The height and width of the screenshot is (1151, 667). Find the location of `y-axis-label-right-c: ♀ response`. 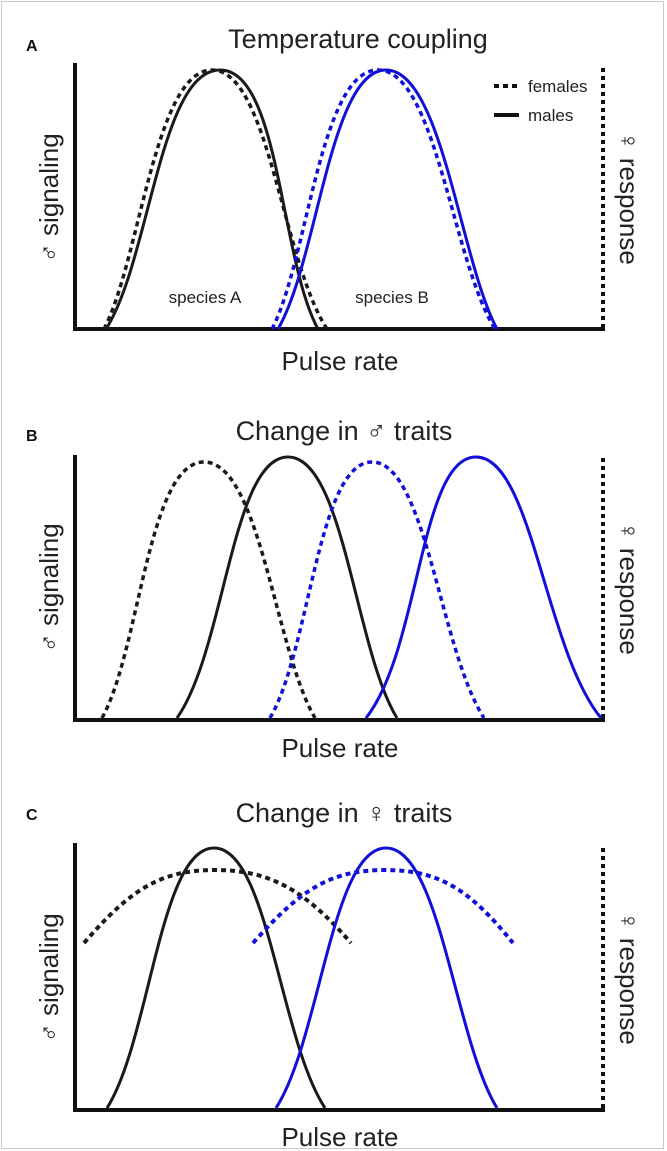

y-axis-label-right-c: ♀ response is located at coordinates (629, 978).